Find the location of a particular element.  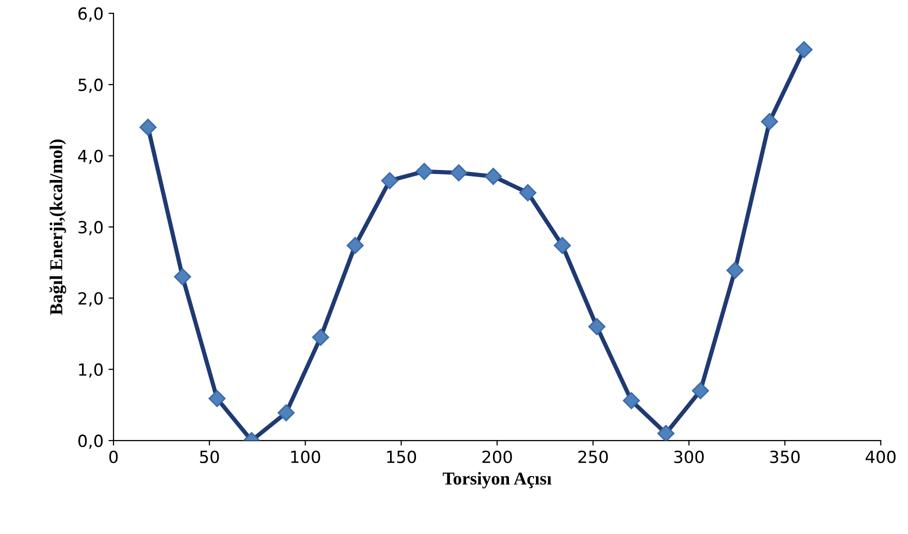

y-tick-label: 6,0 is located at coordinates (90, 14).